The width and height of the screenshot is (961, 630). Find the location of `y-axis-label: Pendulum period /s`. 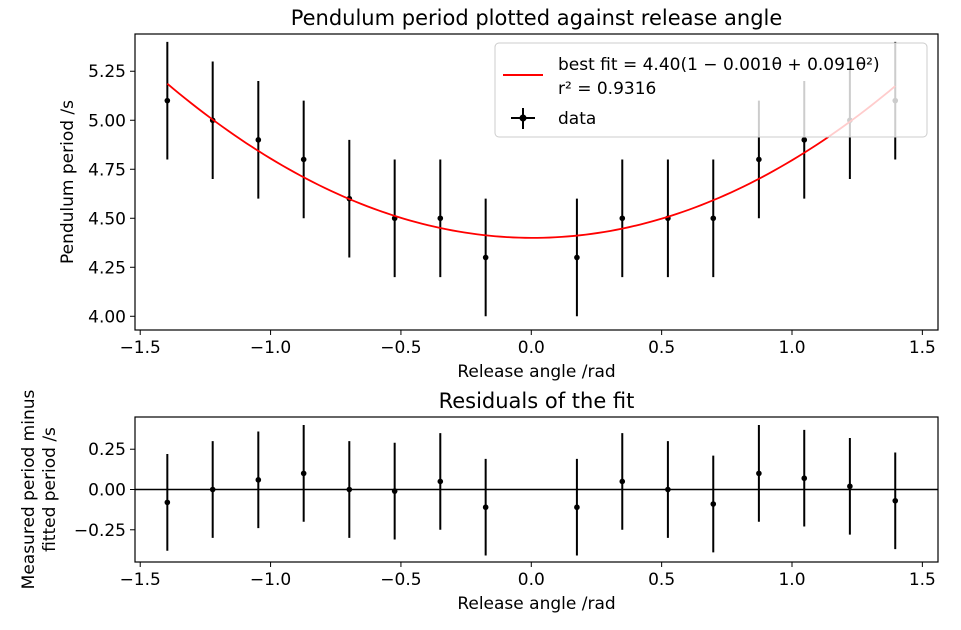

y-axis-label: Pendulum period /s is located at coordinates (68, 182).